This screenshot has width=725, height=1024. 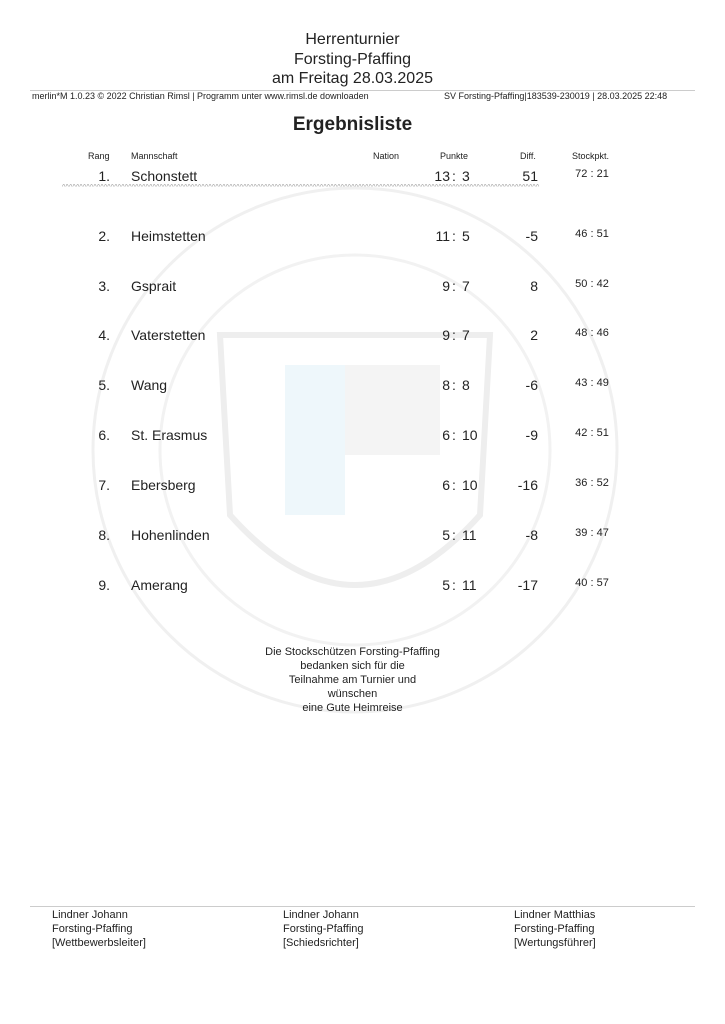 What do you see at coordinates (321, 943) in the screenshot?
I see `sig-role: [Schiedsrichter]` at bounding box center [321, 943].